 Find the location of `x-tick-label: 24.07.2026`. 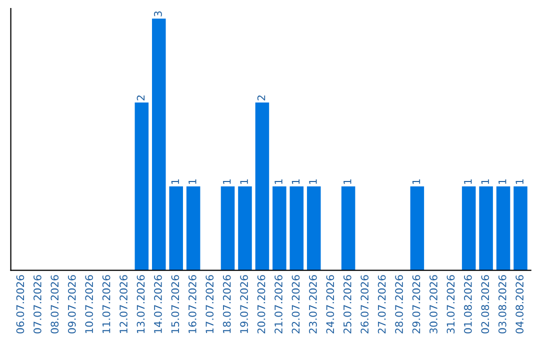

x-tick-label: 24.07.2026 is located at coordinates (330, 304).